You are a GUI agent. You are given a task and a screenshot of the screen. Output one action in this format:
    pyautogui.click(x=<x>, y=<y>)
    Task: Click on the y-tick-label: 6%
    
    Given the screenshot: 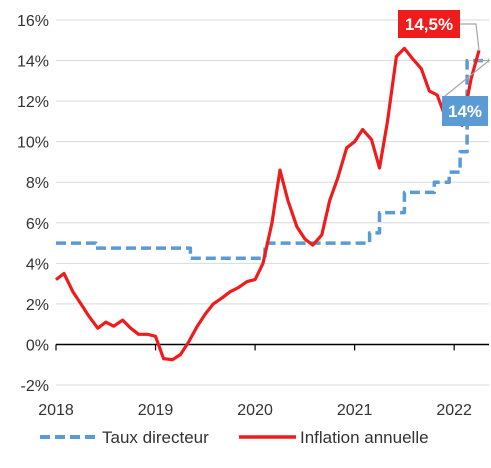 What is the action you would take?
    pyautogui.click(x=37, y=224)
    